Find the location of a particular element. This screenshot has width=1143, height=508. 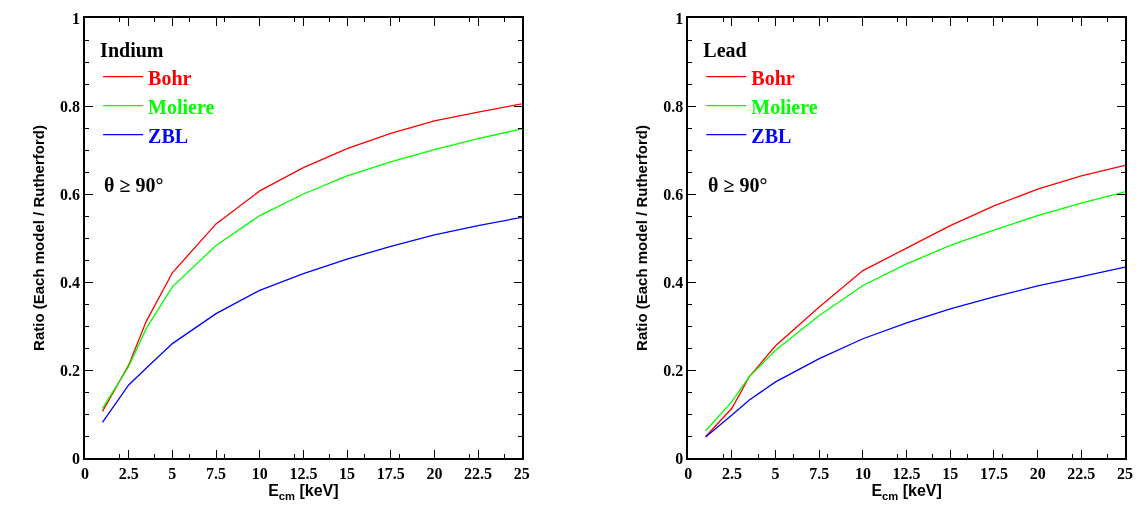

legend-title: Indium is located at coordinates (132, 50).